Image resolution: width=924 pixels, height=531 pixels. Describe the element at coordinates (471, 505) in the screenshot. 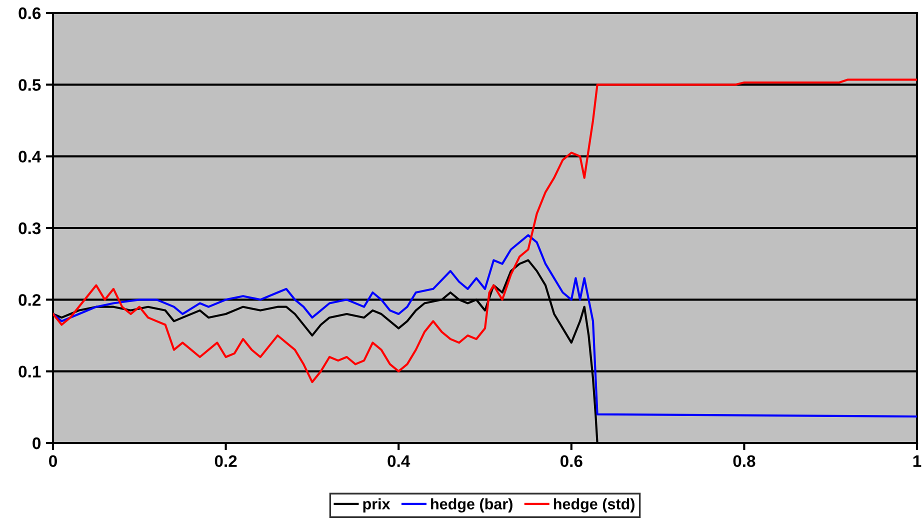

I see `legend-label: hedge (bar)` at that location.